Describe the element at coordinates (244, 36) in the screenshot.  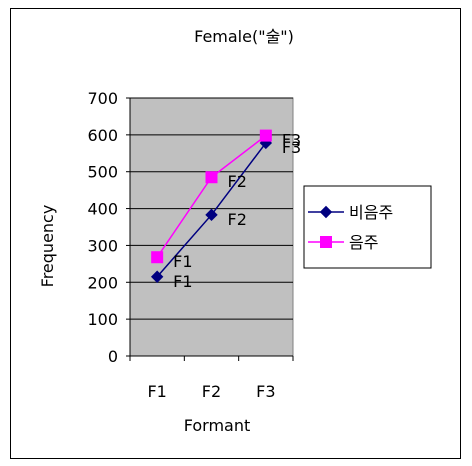
I see `chart-title: Female("술")` at that location.